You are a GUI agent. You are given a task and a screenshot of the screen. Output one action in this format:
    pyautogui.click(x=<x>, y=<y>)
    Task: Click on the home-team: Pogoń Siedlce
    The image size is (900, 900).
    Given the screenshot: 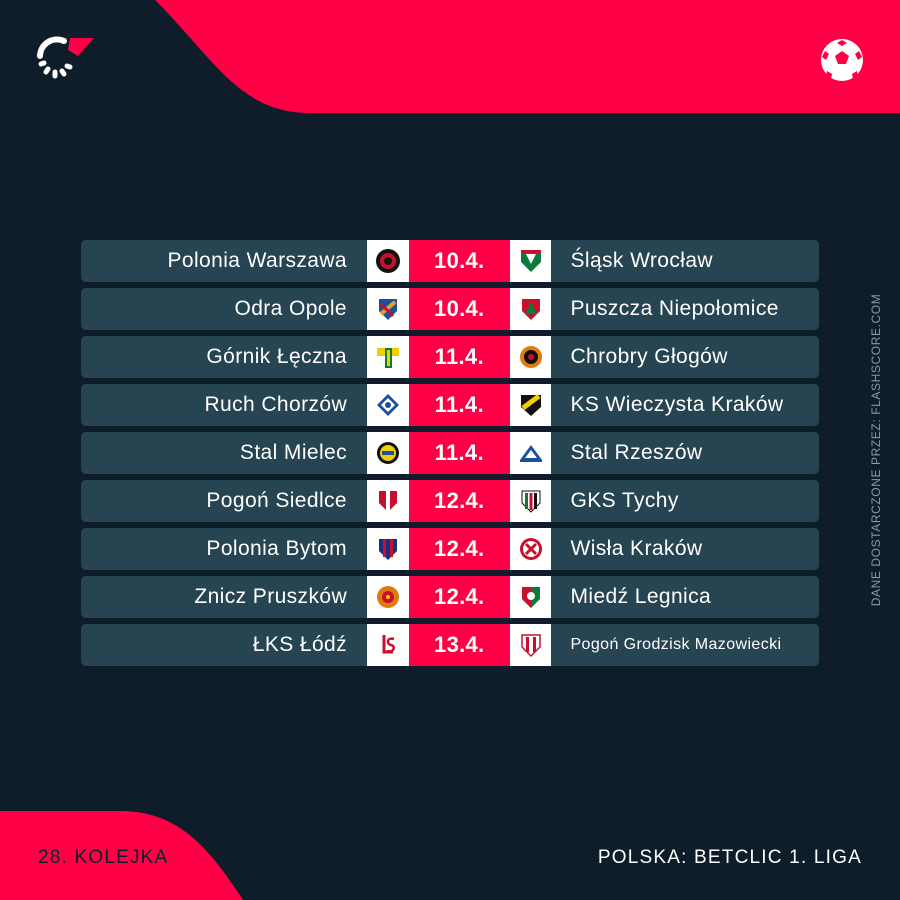 What is the action you would take?
    pyautogui.click(x=224, y=501)
    